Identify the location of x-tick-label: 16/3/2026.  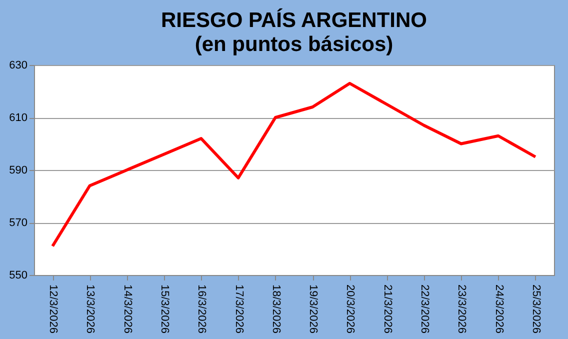
(202, 309).